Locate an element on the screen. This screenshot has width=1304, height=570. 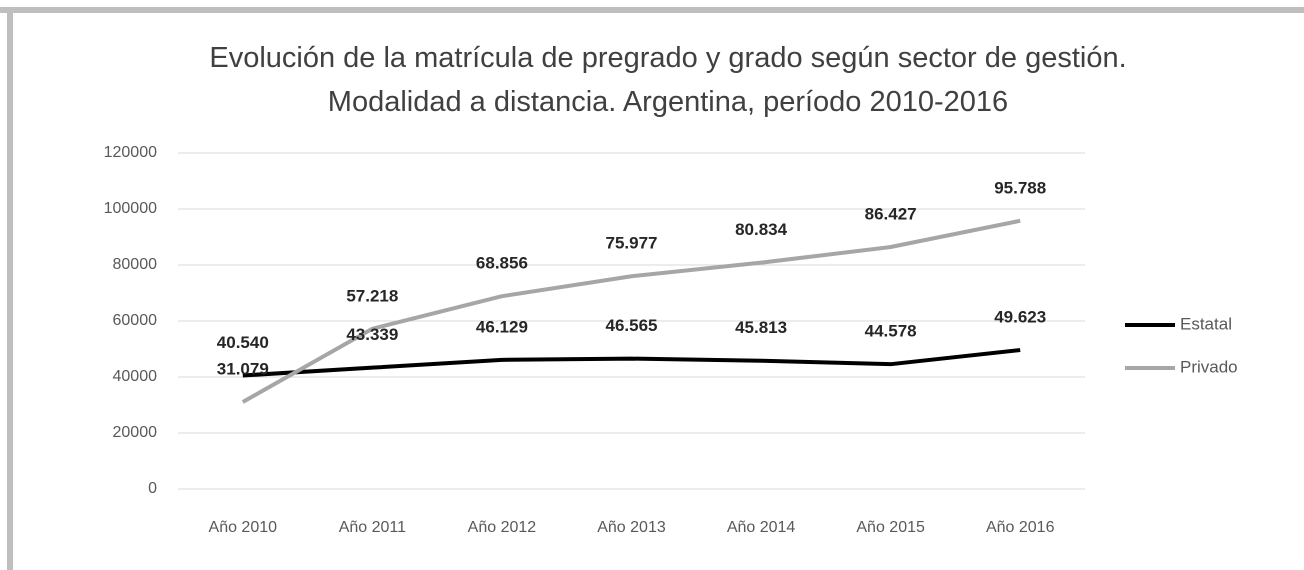
data-label: 43.339 is located at coordinates (372, 334).